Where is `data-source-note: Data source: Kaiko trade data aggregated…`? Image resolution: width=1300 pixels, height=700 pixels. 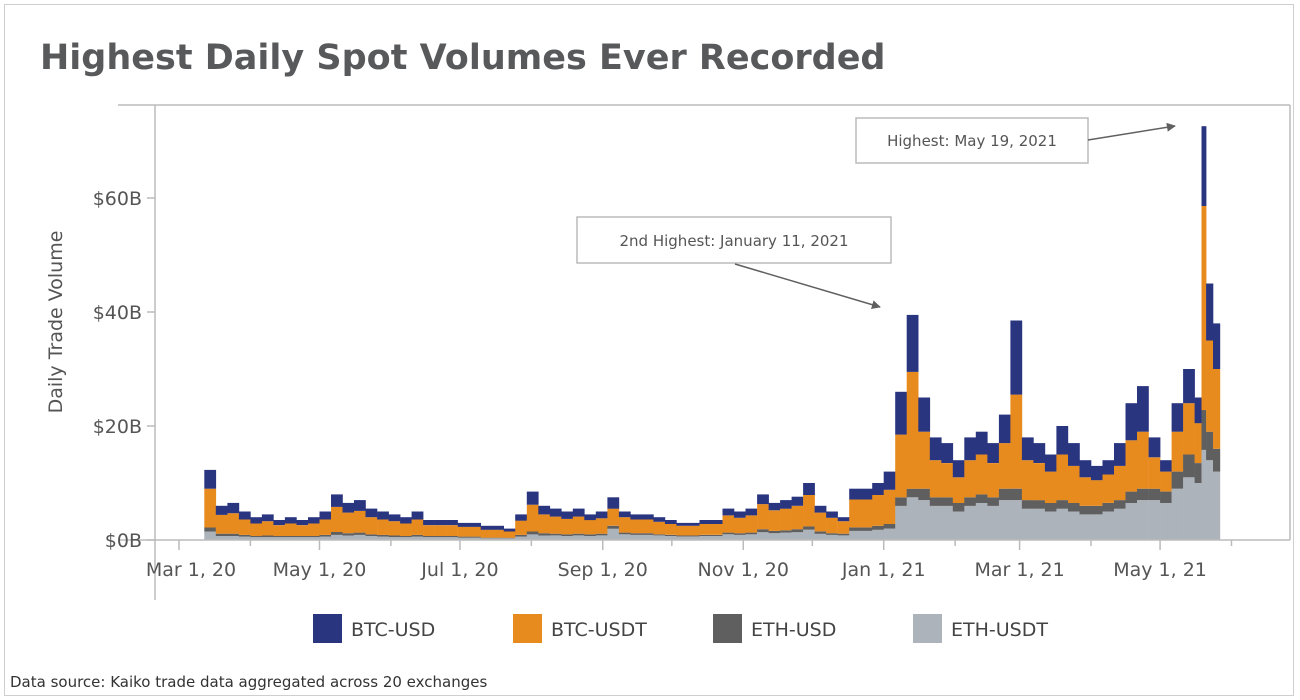 data-source-note: Data source: Kaiko trade data aggregated… is located at coordinates (249, 682).